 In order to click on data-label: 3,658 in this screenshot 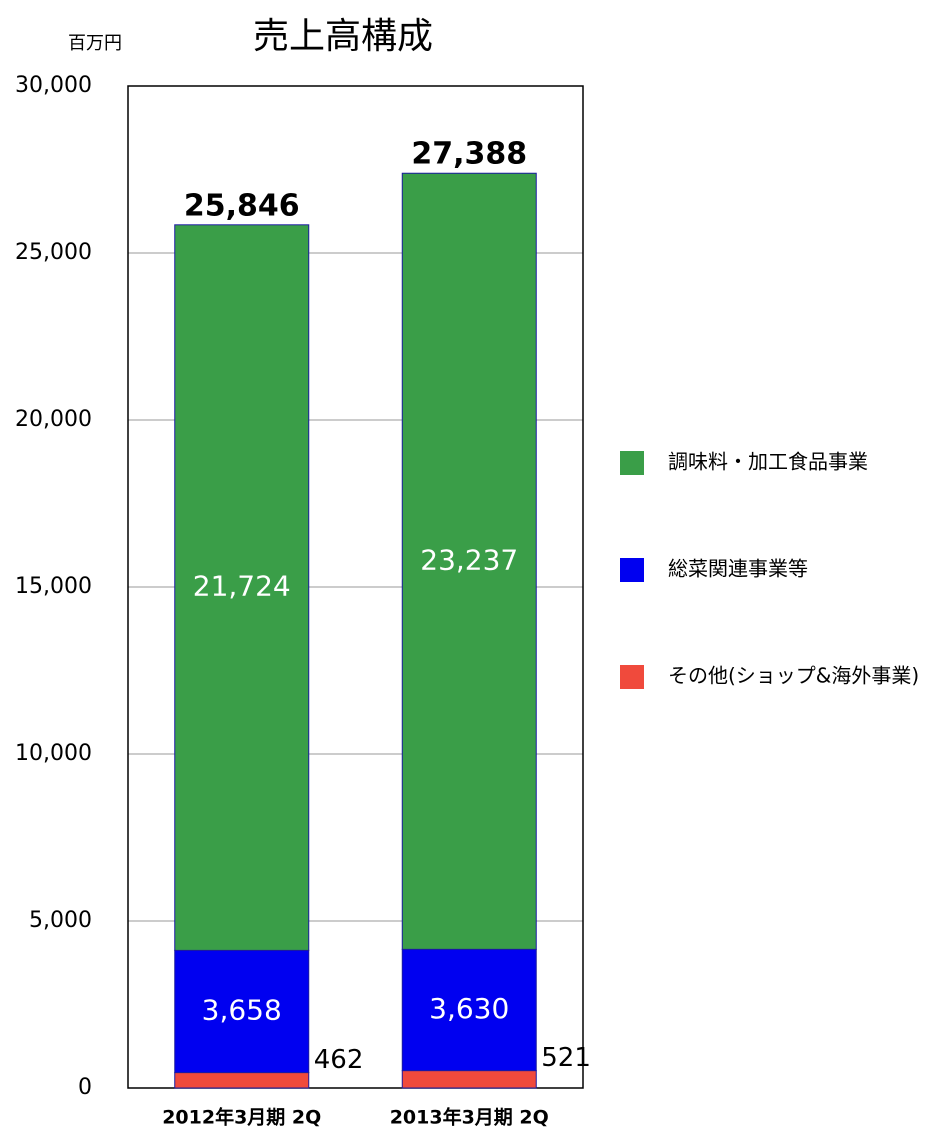, I will do `click(242, 1009)`.